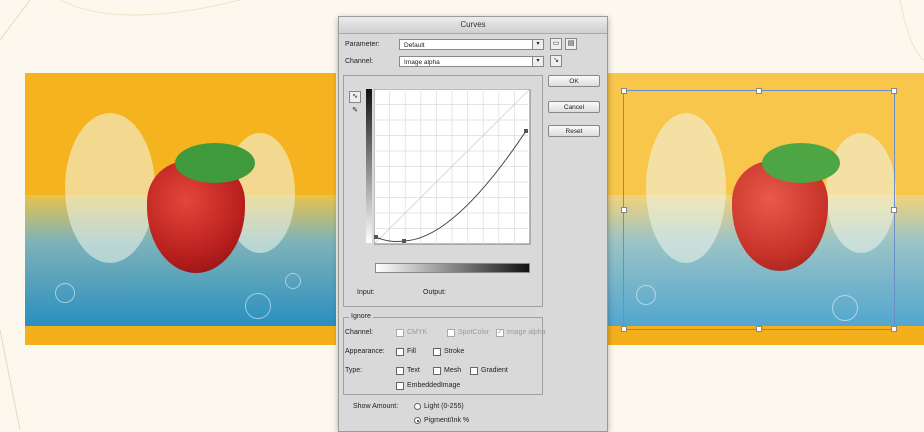 The height and width of the screenshot is (432, 924). What do you see at coordinates (365, 351) in the screenshot?
I see `appearance-label: Appearance:` at bounding box center [365, 351].